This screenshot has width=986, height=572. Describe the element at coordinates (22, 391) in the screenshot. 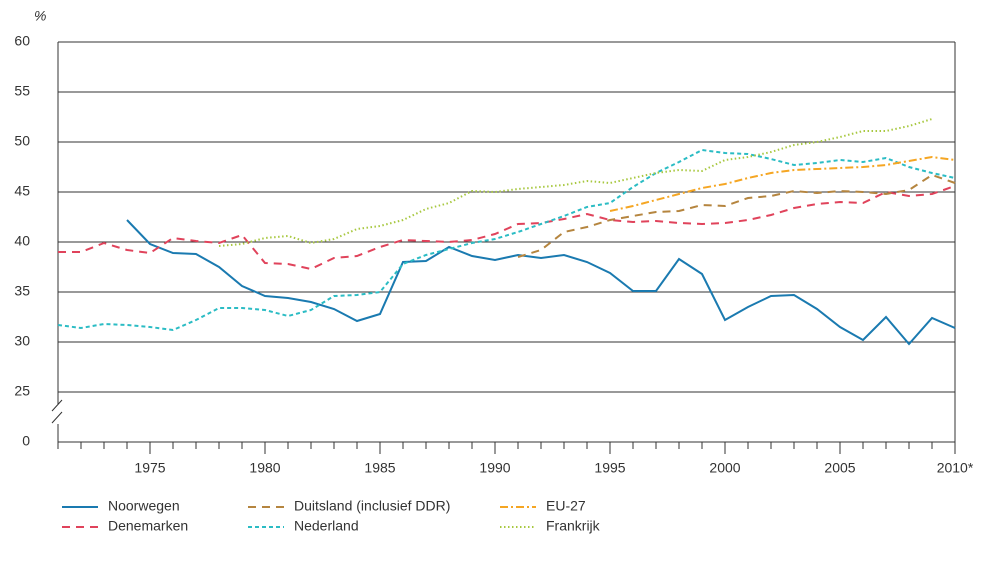

I see `y-tick-label: 25` at that location.